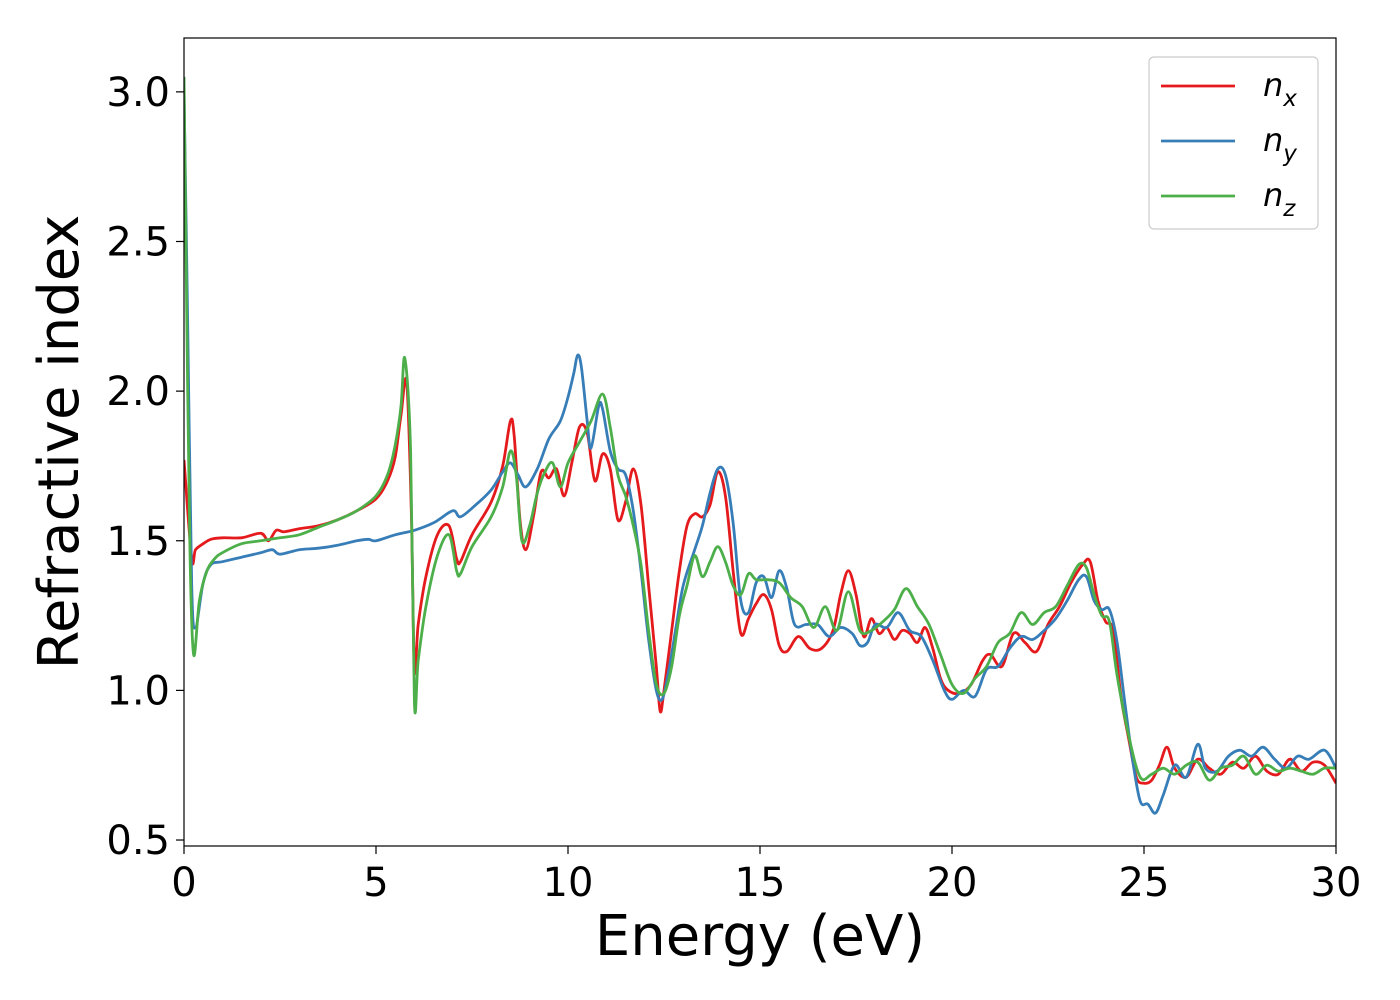 Image resolution: width=1400 pixels, height=1000 pixels. Describe the element at coordinates (145, 467) in the screenshot. I see `y-axis: 0.5 1.0 1.5 2.0 2.5 3.0` at that location.